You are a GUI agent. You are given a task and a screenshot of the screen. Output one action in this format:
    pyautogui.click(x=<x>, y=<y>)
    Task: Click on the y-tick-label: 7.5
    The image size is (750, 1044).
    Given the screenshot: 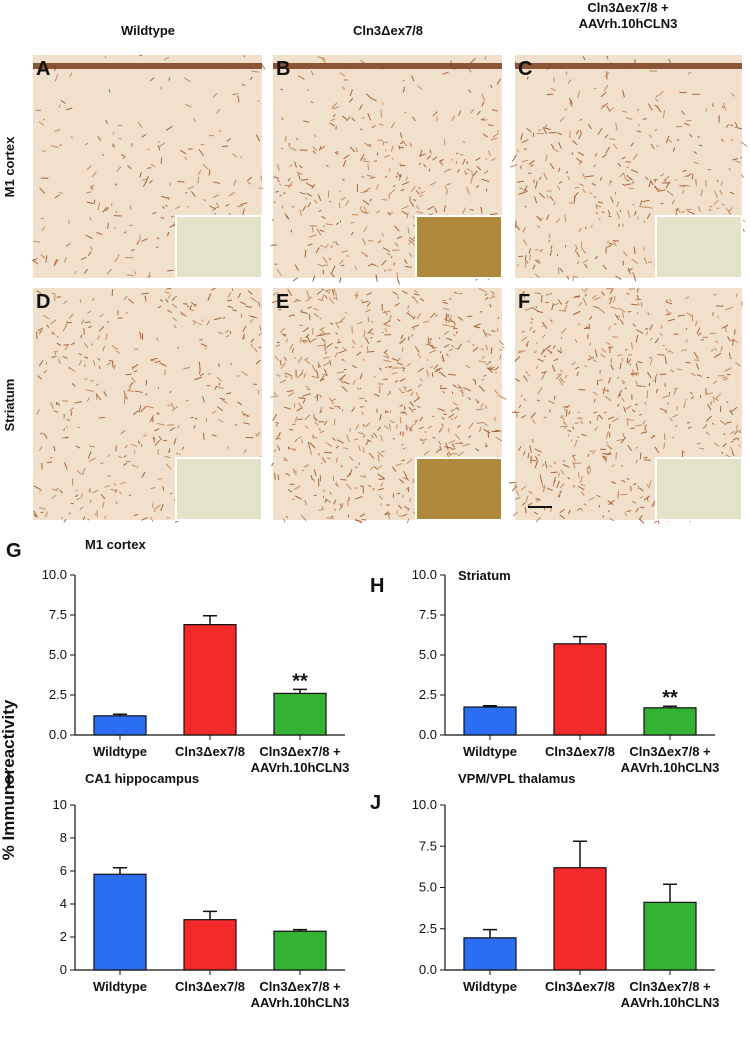 What is the action you would take?
    pyautogui.click(x=428, y=845)
    